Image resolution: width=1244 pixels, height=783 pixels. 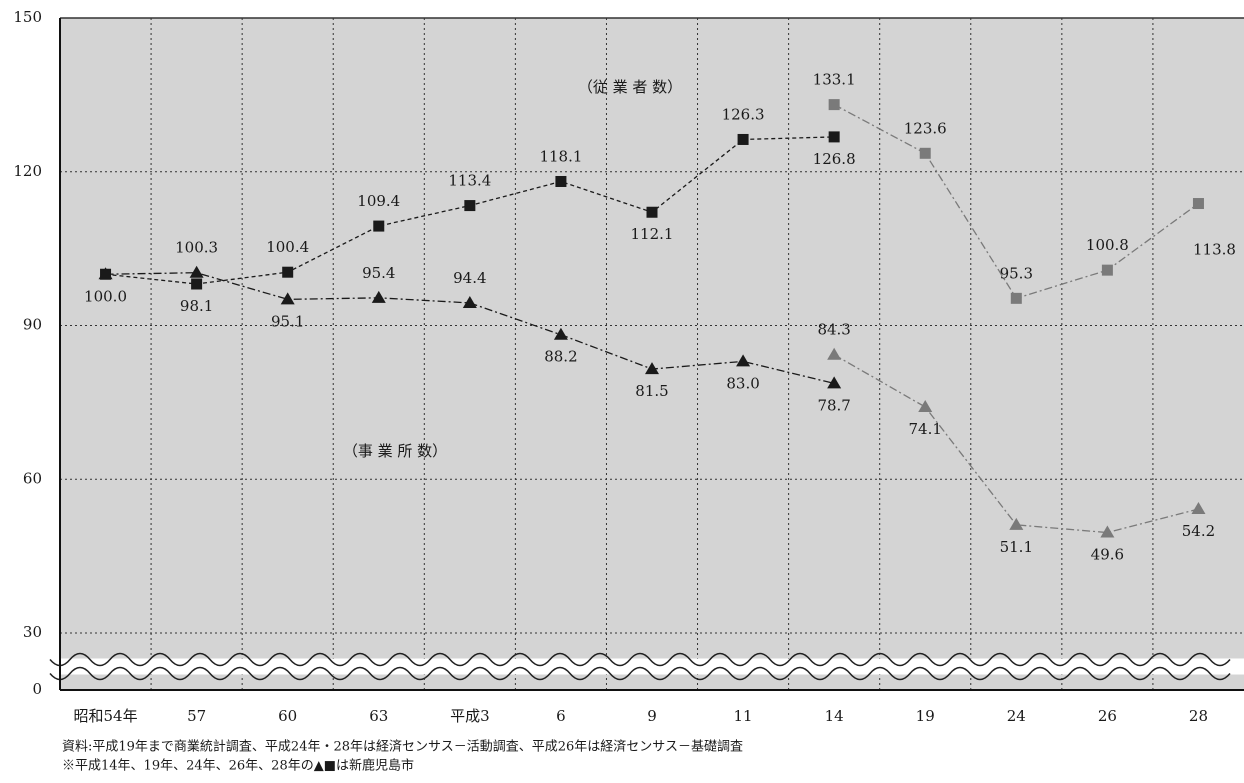 I want to click on x-tick-label: 14, so click(x=834, y=716).